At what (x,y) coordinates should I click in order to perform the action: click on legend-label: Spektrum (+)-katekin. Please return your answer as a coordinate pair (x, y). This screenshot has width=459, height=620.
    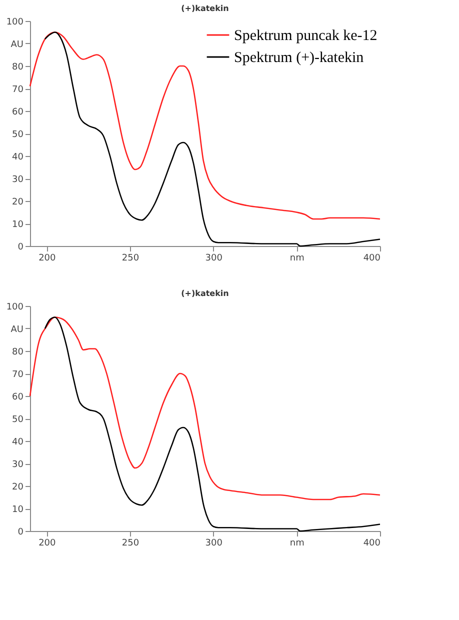
    Looking at the image, I should click on (299, 58).